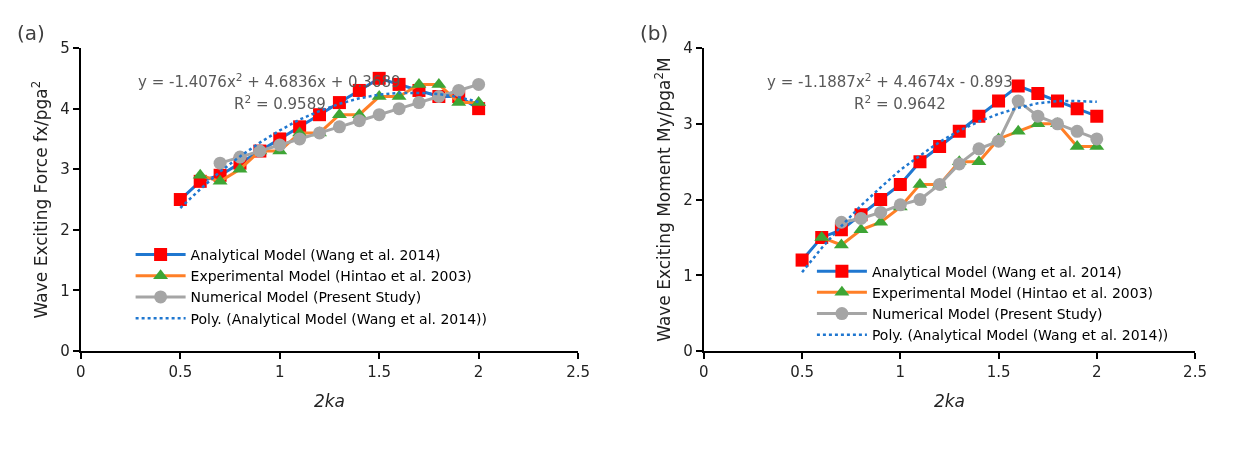 This screenshot has width=1235, height=453. I want to click on annotation: R$^{2}$ = 0.9589, so click(280, 103).